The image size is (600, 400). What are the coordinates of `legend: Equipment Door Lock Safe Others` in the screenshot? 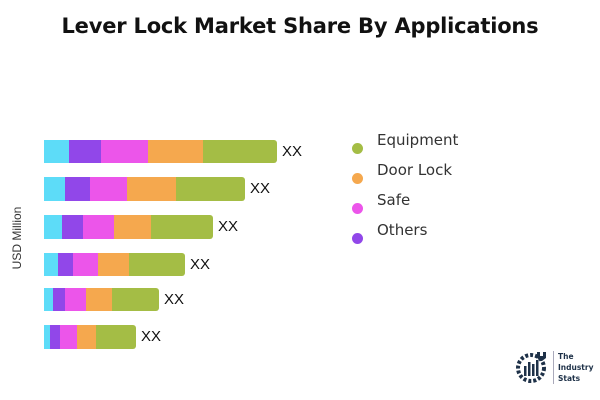 It's located at (405, 188).